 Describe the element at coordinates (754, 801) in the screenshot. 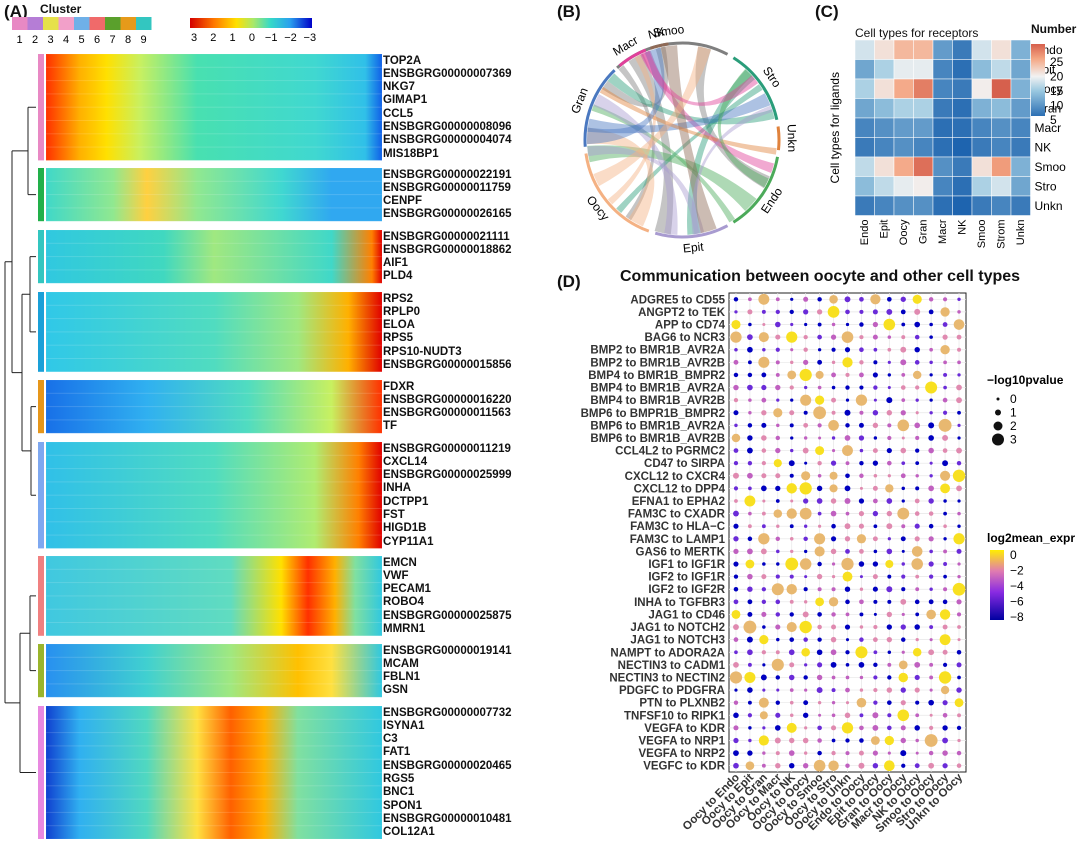

I see `interaction-label: Oocy to Macr` at that location.